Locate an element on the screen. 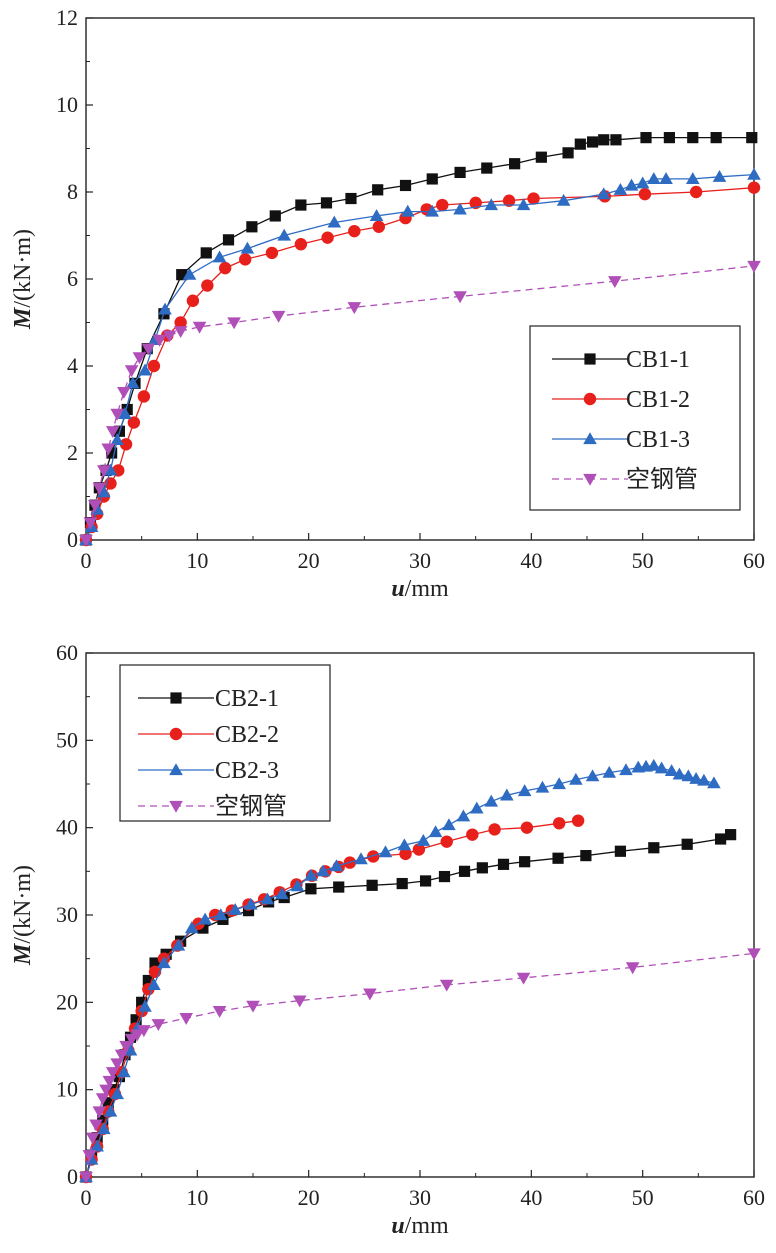  y-tick-label: 8 is located at coordinates (72, 191).